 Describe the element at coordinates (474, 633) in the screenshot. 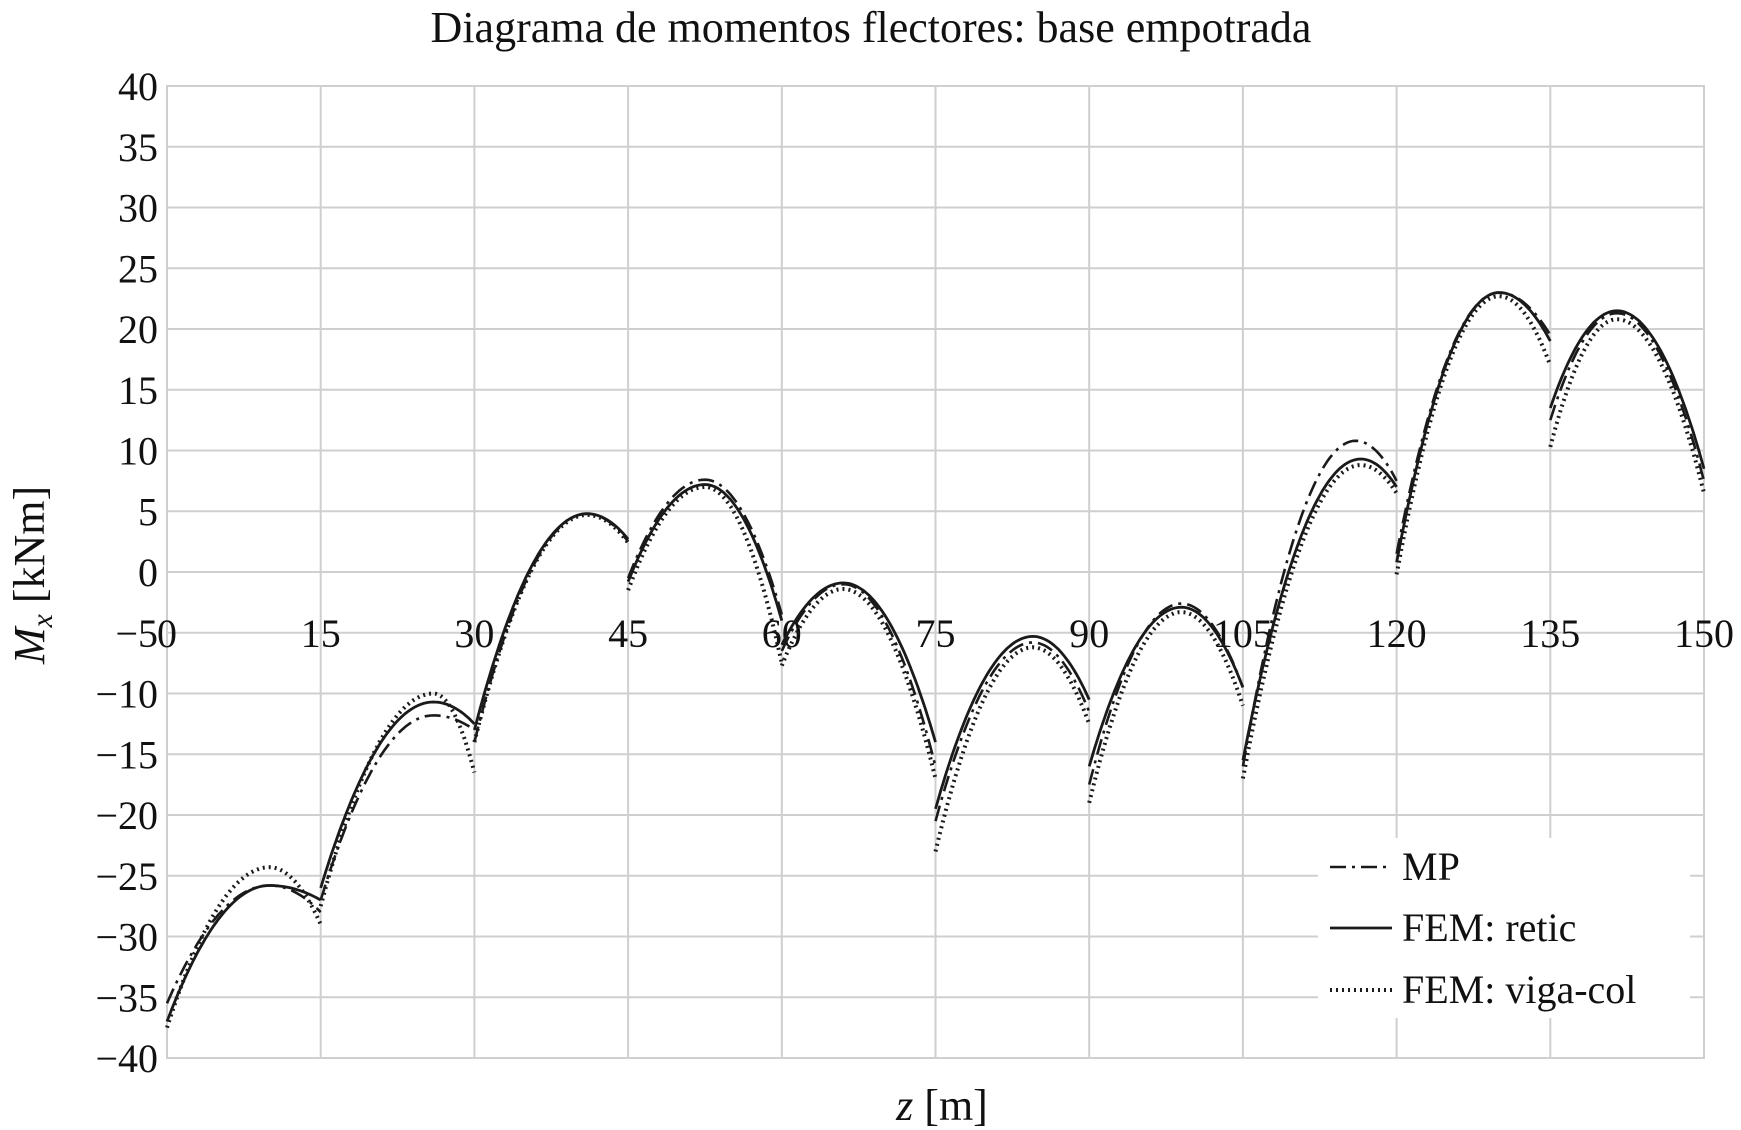

I see `x-tick-label: 30` at that location.